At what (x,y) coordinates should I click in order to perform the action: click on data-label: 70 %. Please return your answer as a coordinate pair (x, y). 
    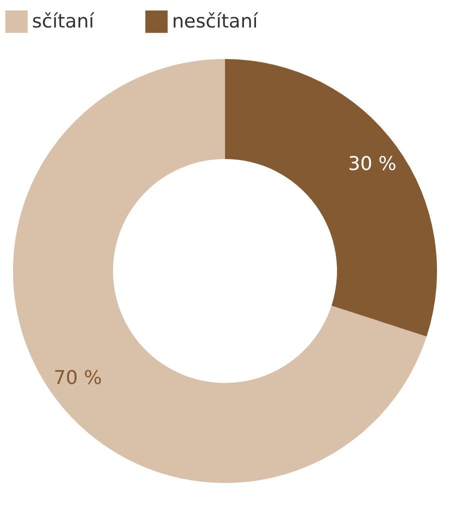
    Looking at the image, I should click on (78, 377).